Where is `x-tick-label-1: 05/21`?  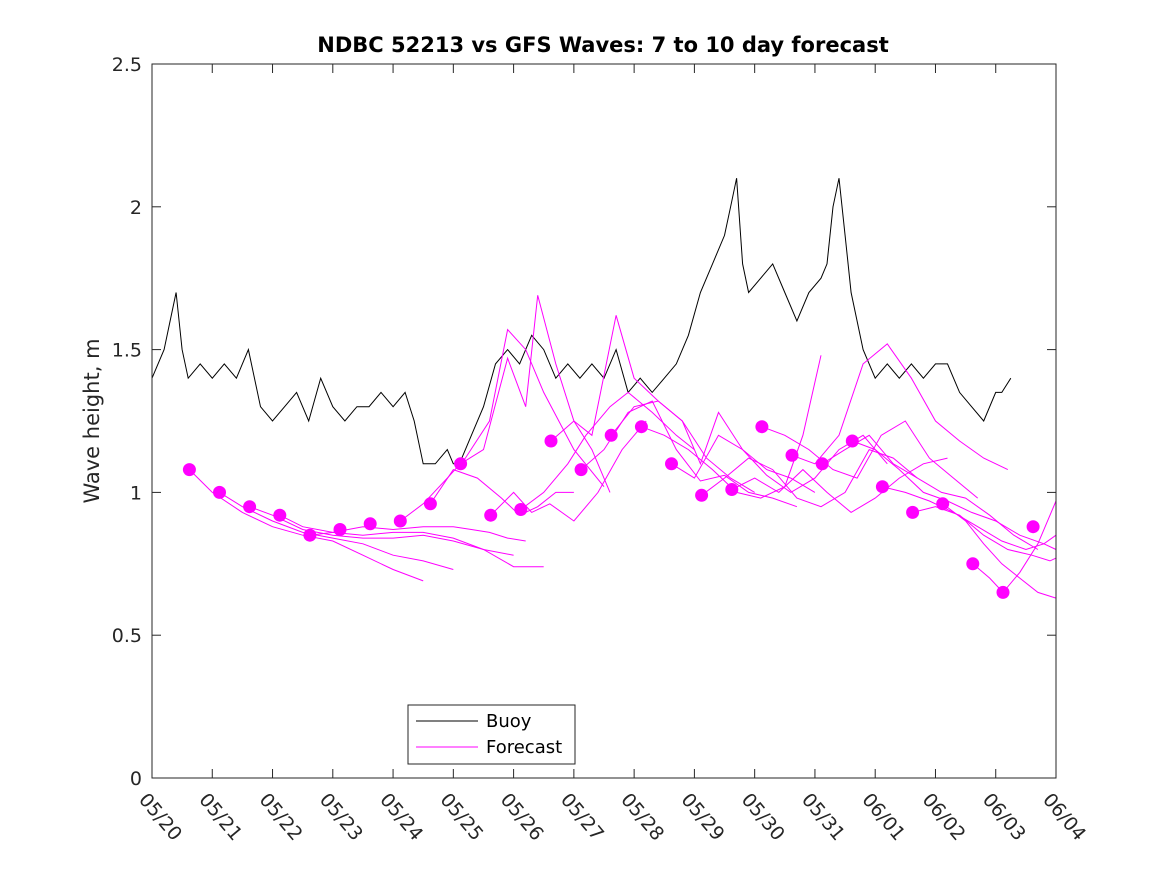
x-tick-label-1: 05/21 is located at coordinates (220, 817).